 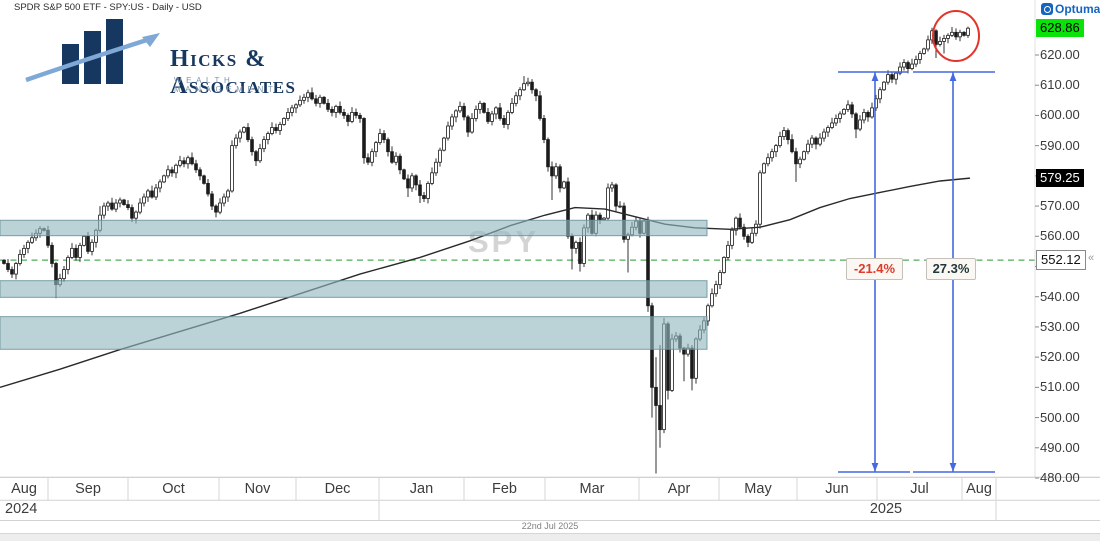 I want to click on price-axis-label: 490.00, so click(x=1060, y=447).